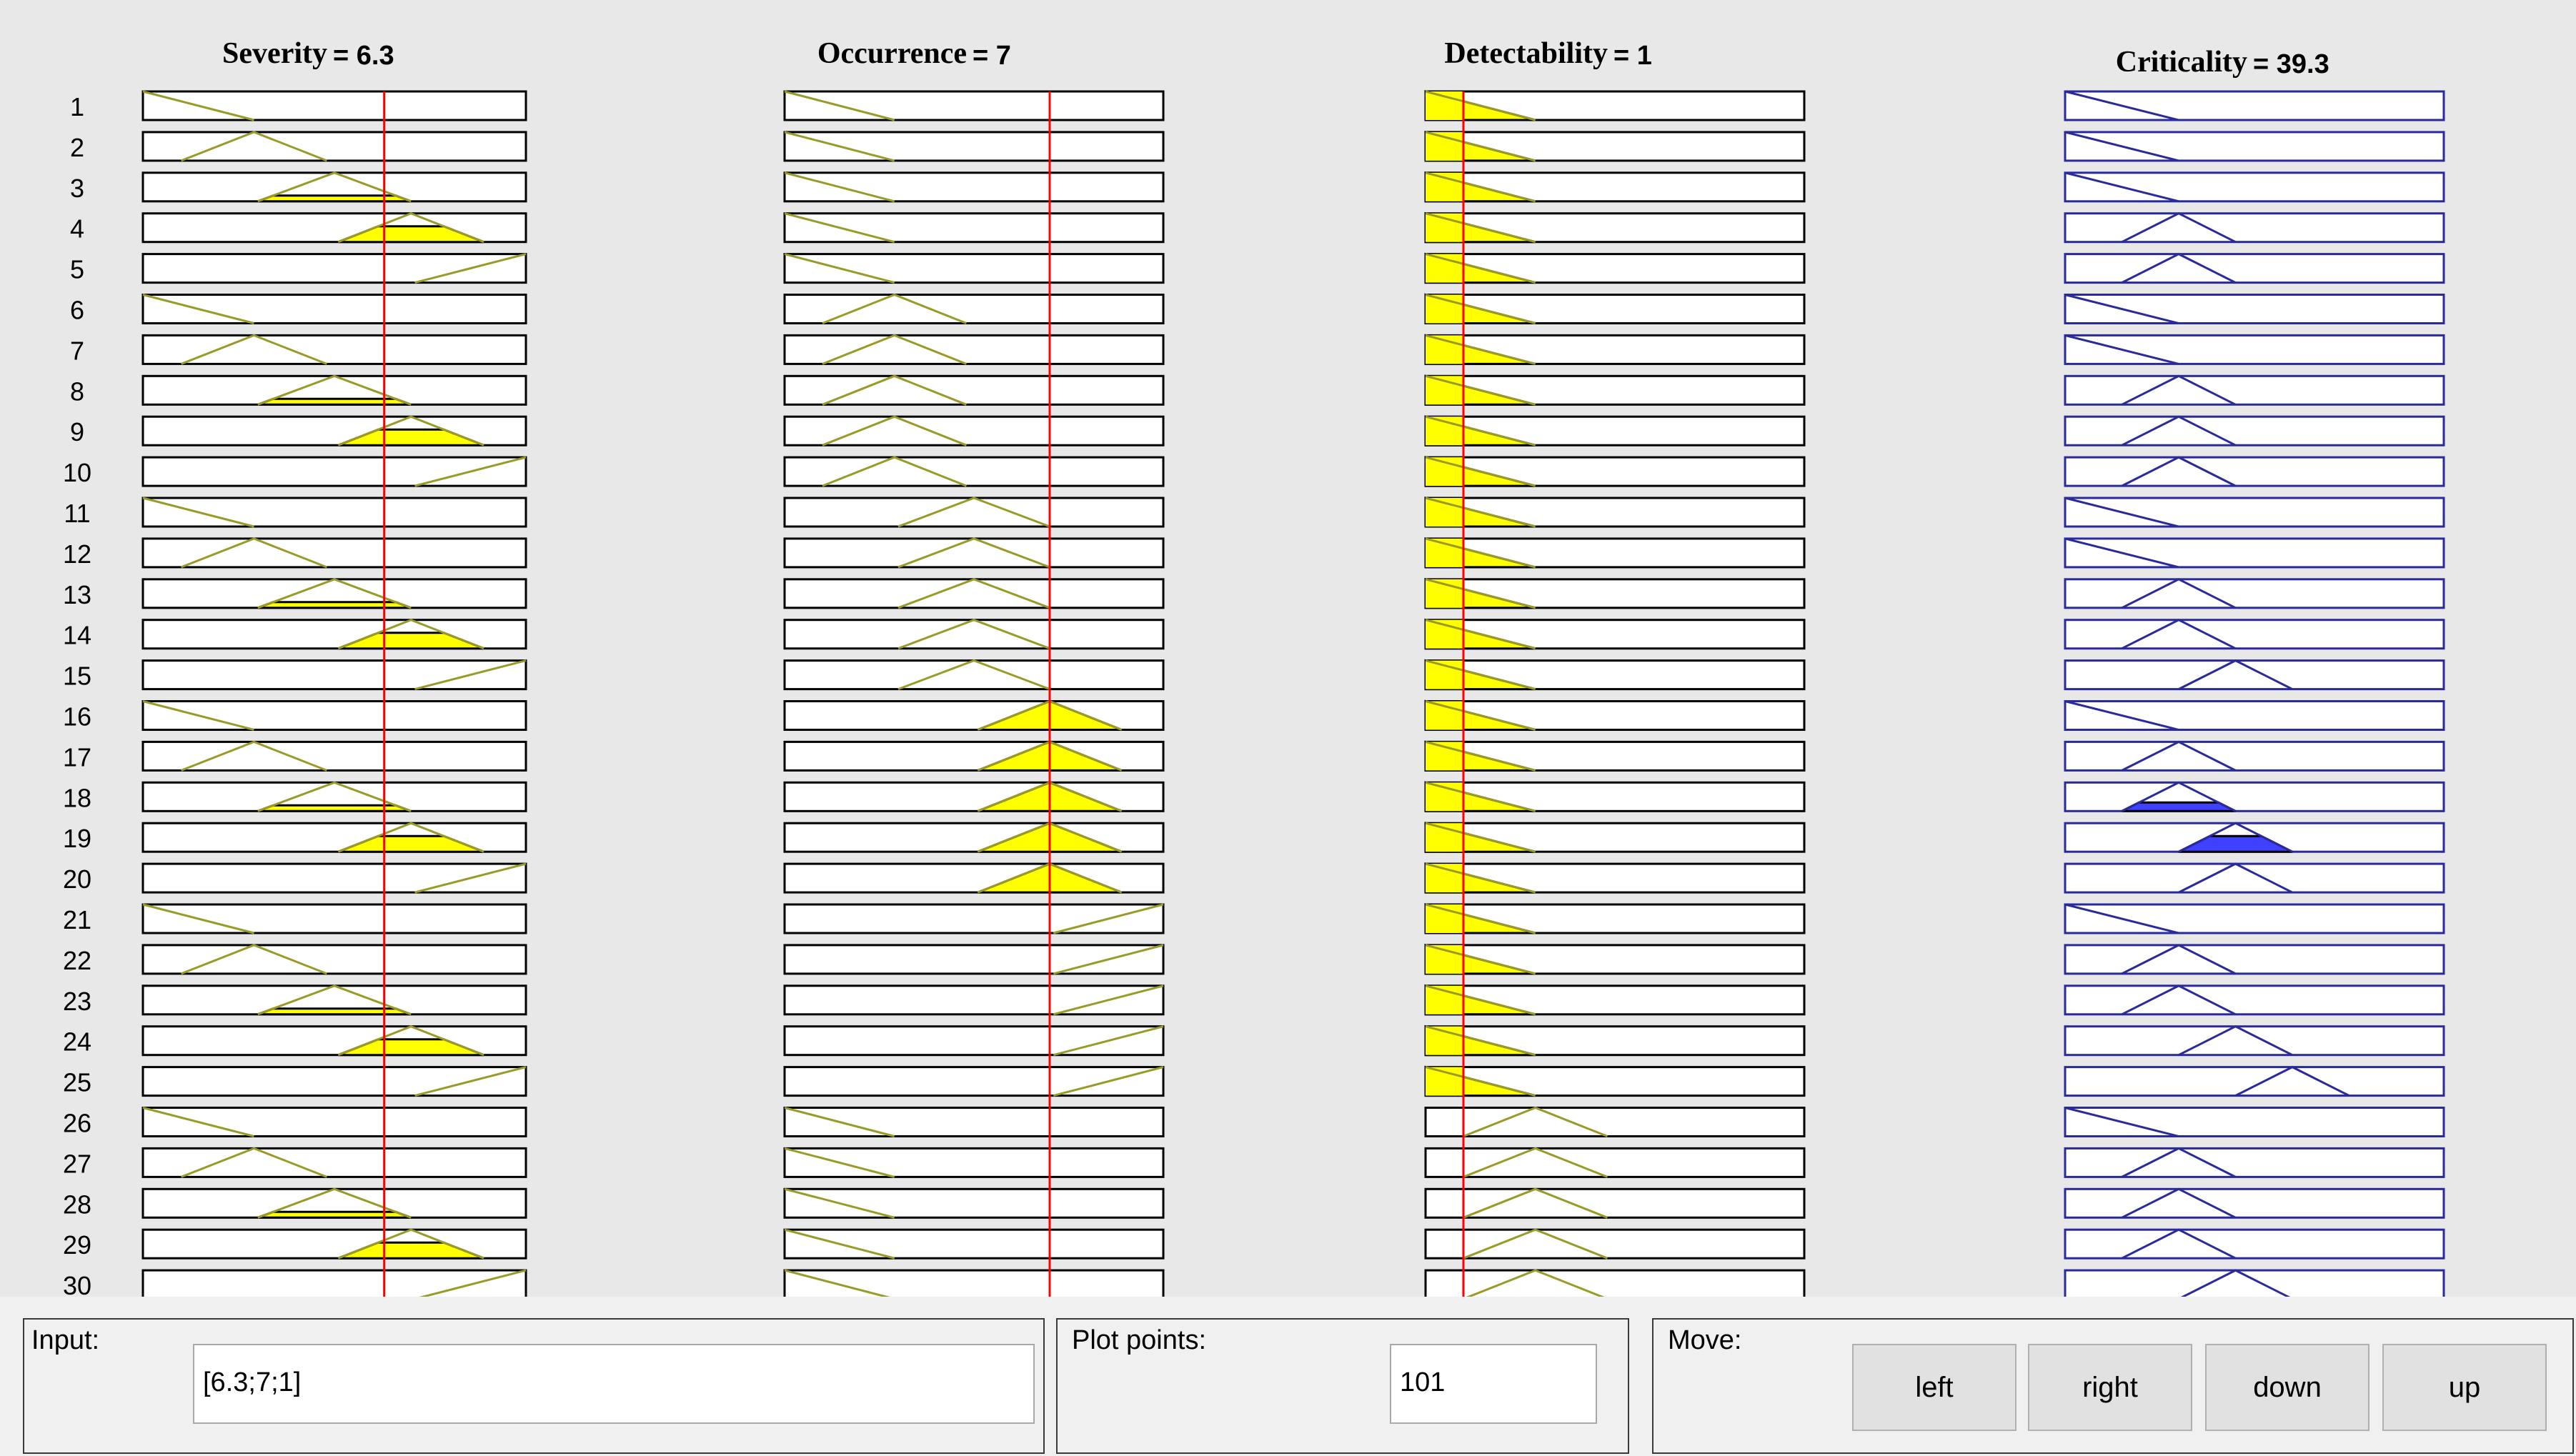 The width and height of the screenshot is (2576, 1456). I want to click on rule-number: 6, so click(77, 310).